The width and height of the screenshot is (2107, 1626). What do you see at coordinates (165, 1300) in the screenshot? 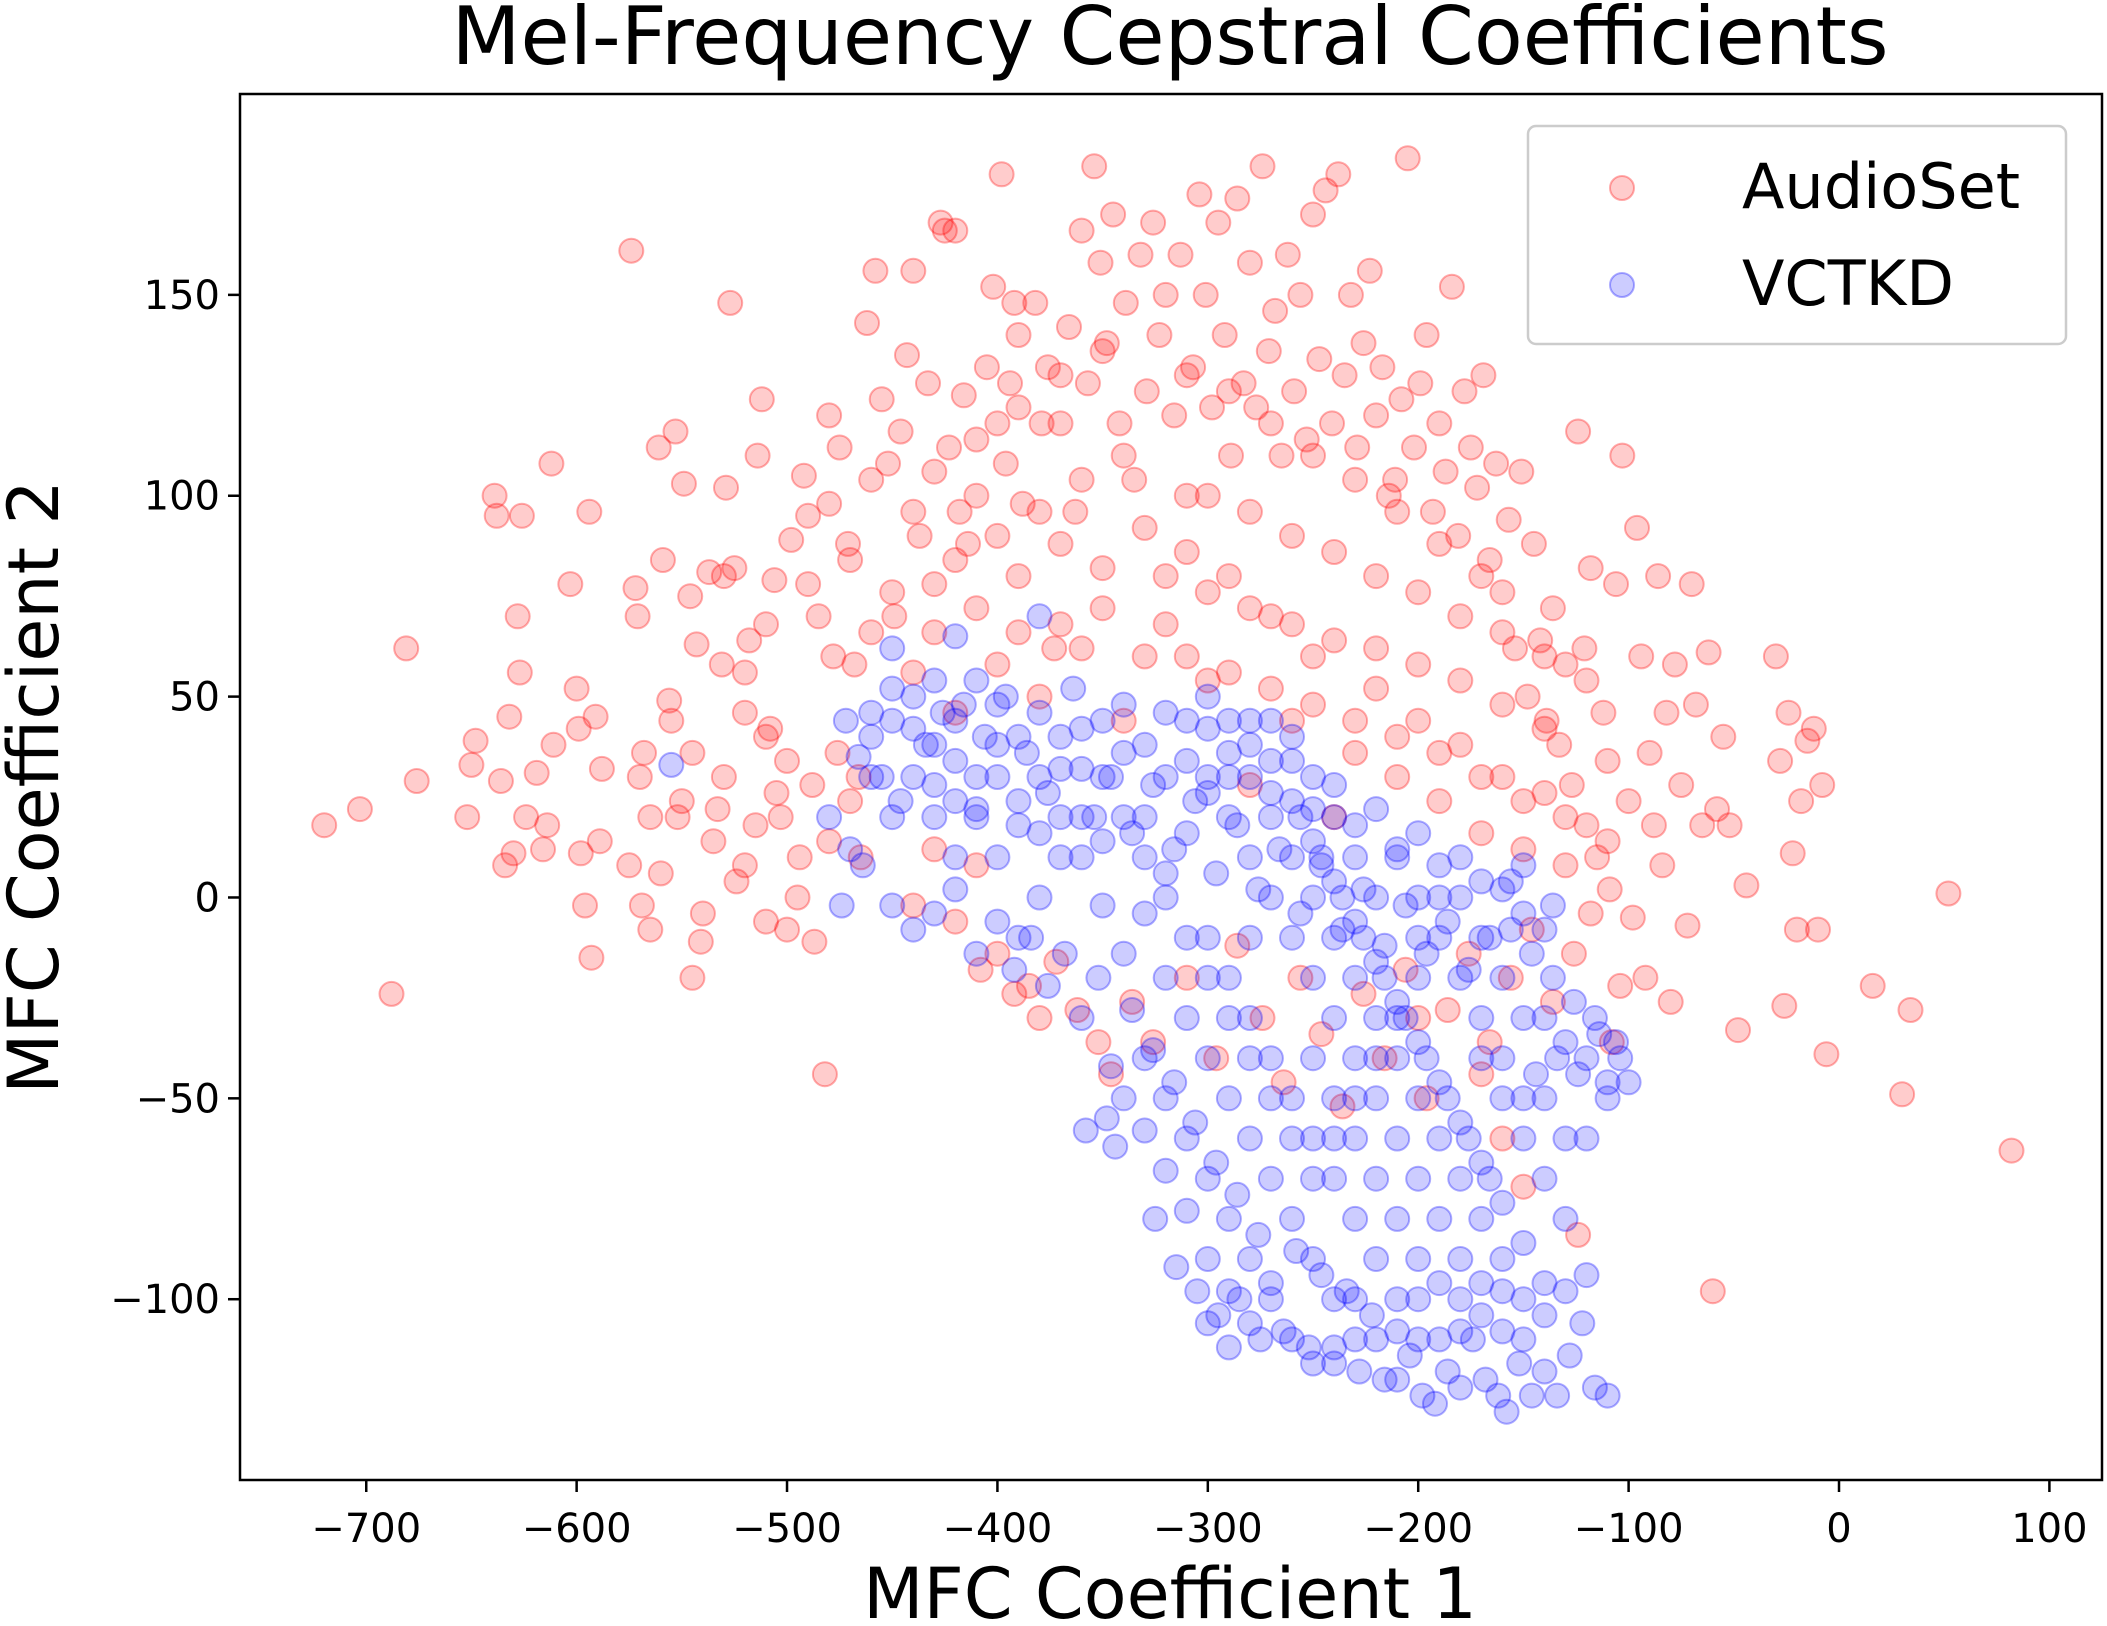
I see `y-tick-label: −100` at bounding box center [165, 1300].